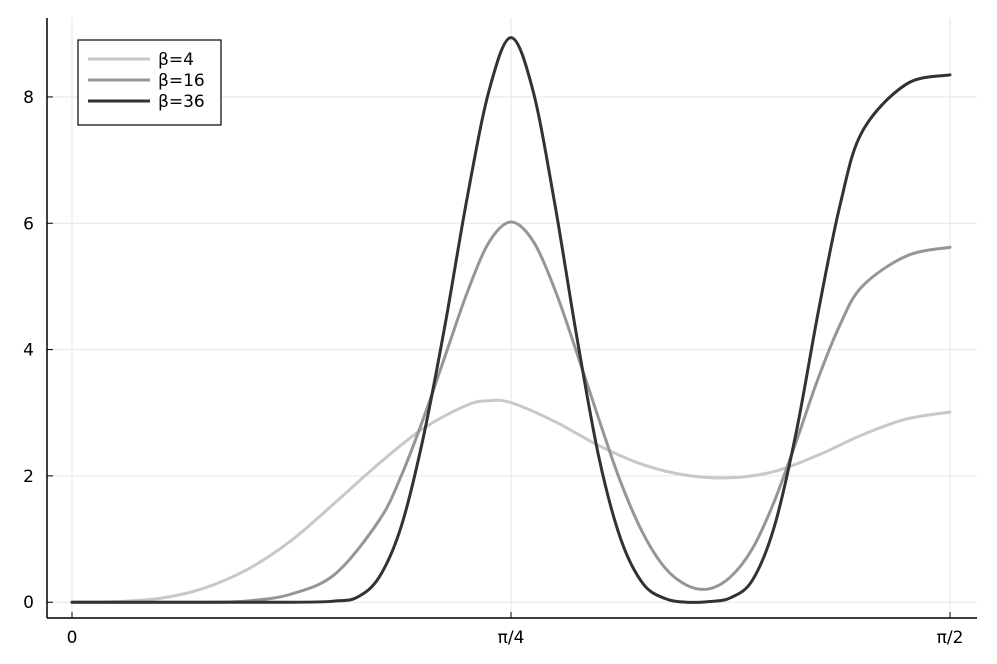 Image resolution: width=997 pixels, height=664 pixels. I want to click on y-tick-label: 0, so click(28, 603).